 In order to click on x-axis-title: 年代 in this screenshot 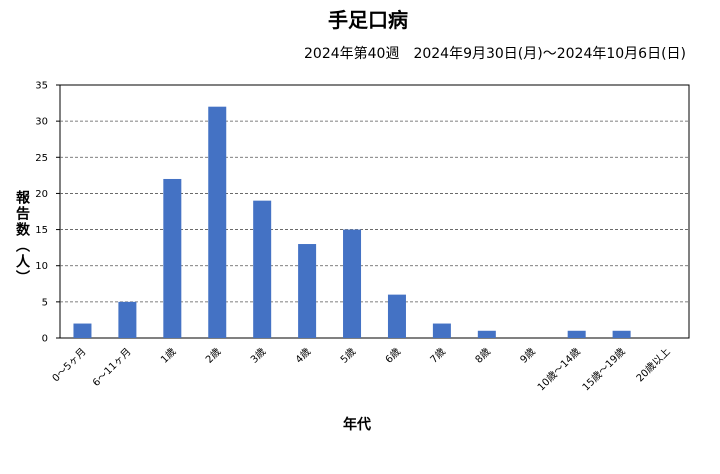, I will do `click(357, 424)`.